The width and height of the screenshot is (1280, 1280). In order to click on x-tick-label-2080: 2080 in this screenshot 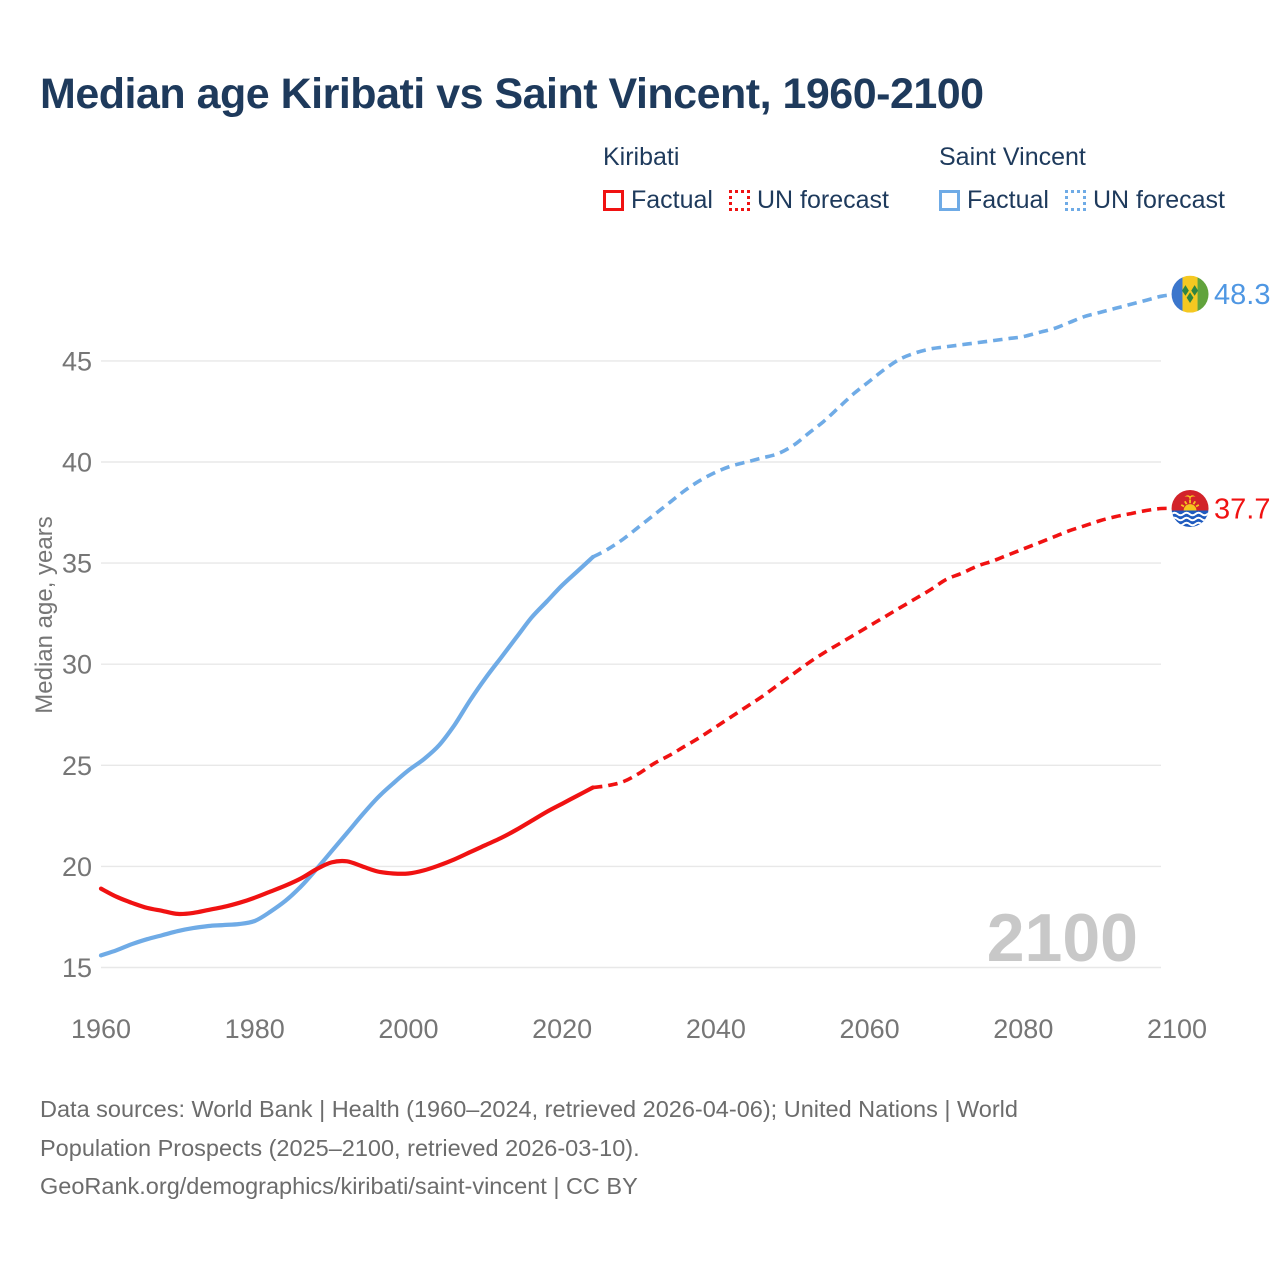, I will do `click(1023, 1029)`.